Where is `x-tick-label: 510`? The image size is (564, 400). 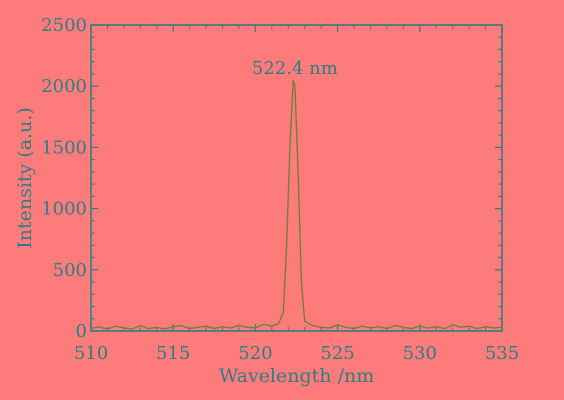 x-tick-label: 510 is located at coordinates (91, 353).